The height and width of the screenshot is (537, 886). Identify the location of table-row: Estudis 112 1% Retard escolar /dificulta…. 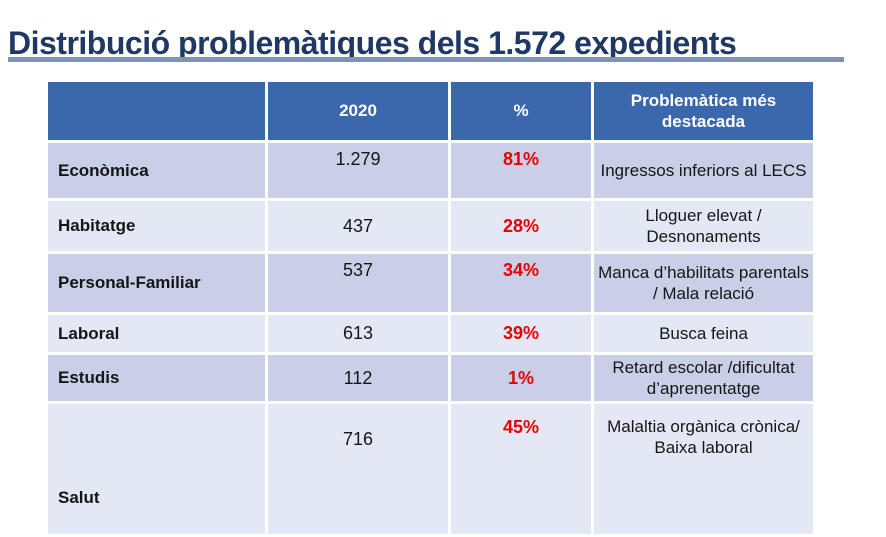
(430, 378).